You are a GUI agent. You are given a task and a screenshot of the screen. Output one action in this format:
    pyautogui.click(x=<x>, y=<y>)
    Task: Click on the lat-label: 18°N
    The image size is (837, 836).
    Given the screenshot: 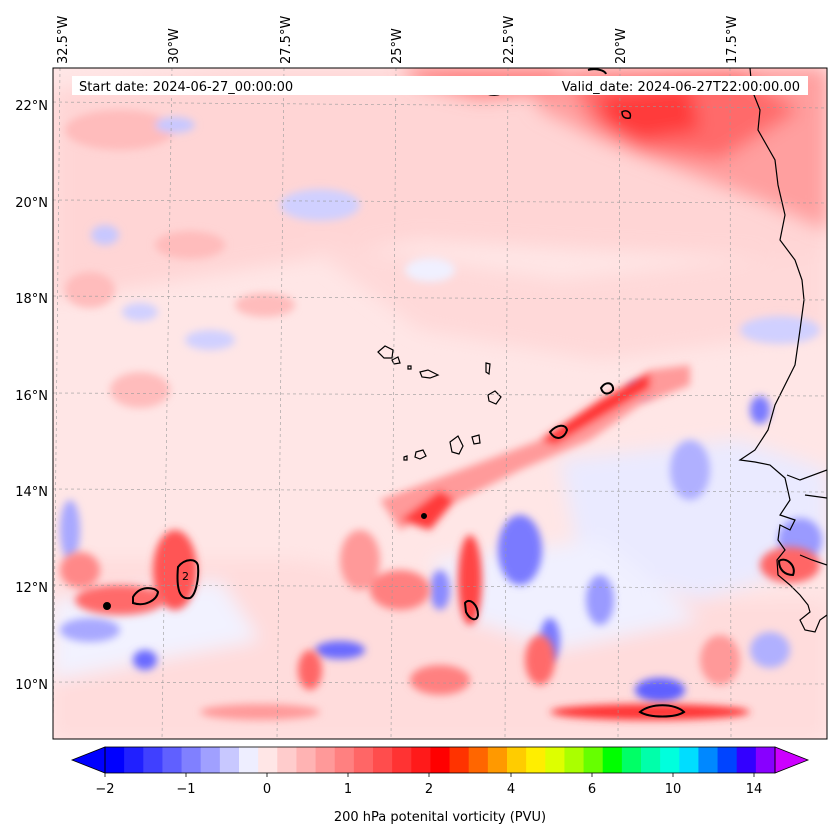 What is the action you would take?
    pyautogui.click(x=31, y=299)
    